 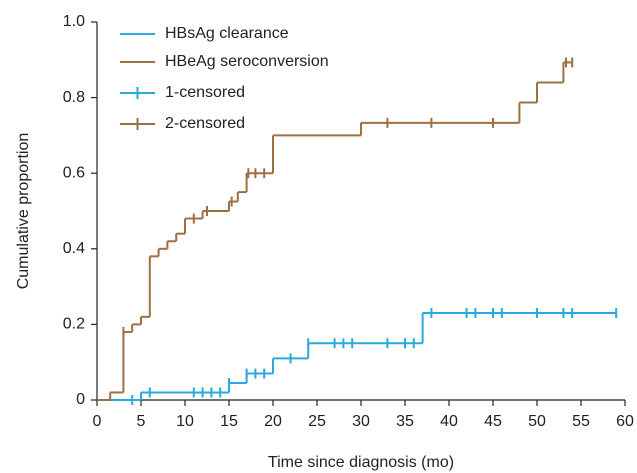 I want to click on y-tick-label: 1.0, so click(x=74, y=21).